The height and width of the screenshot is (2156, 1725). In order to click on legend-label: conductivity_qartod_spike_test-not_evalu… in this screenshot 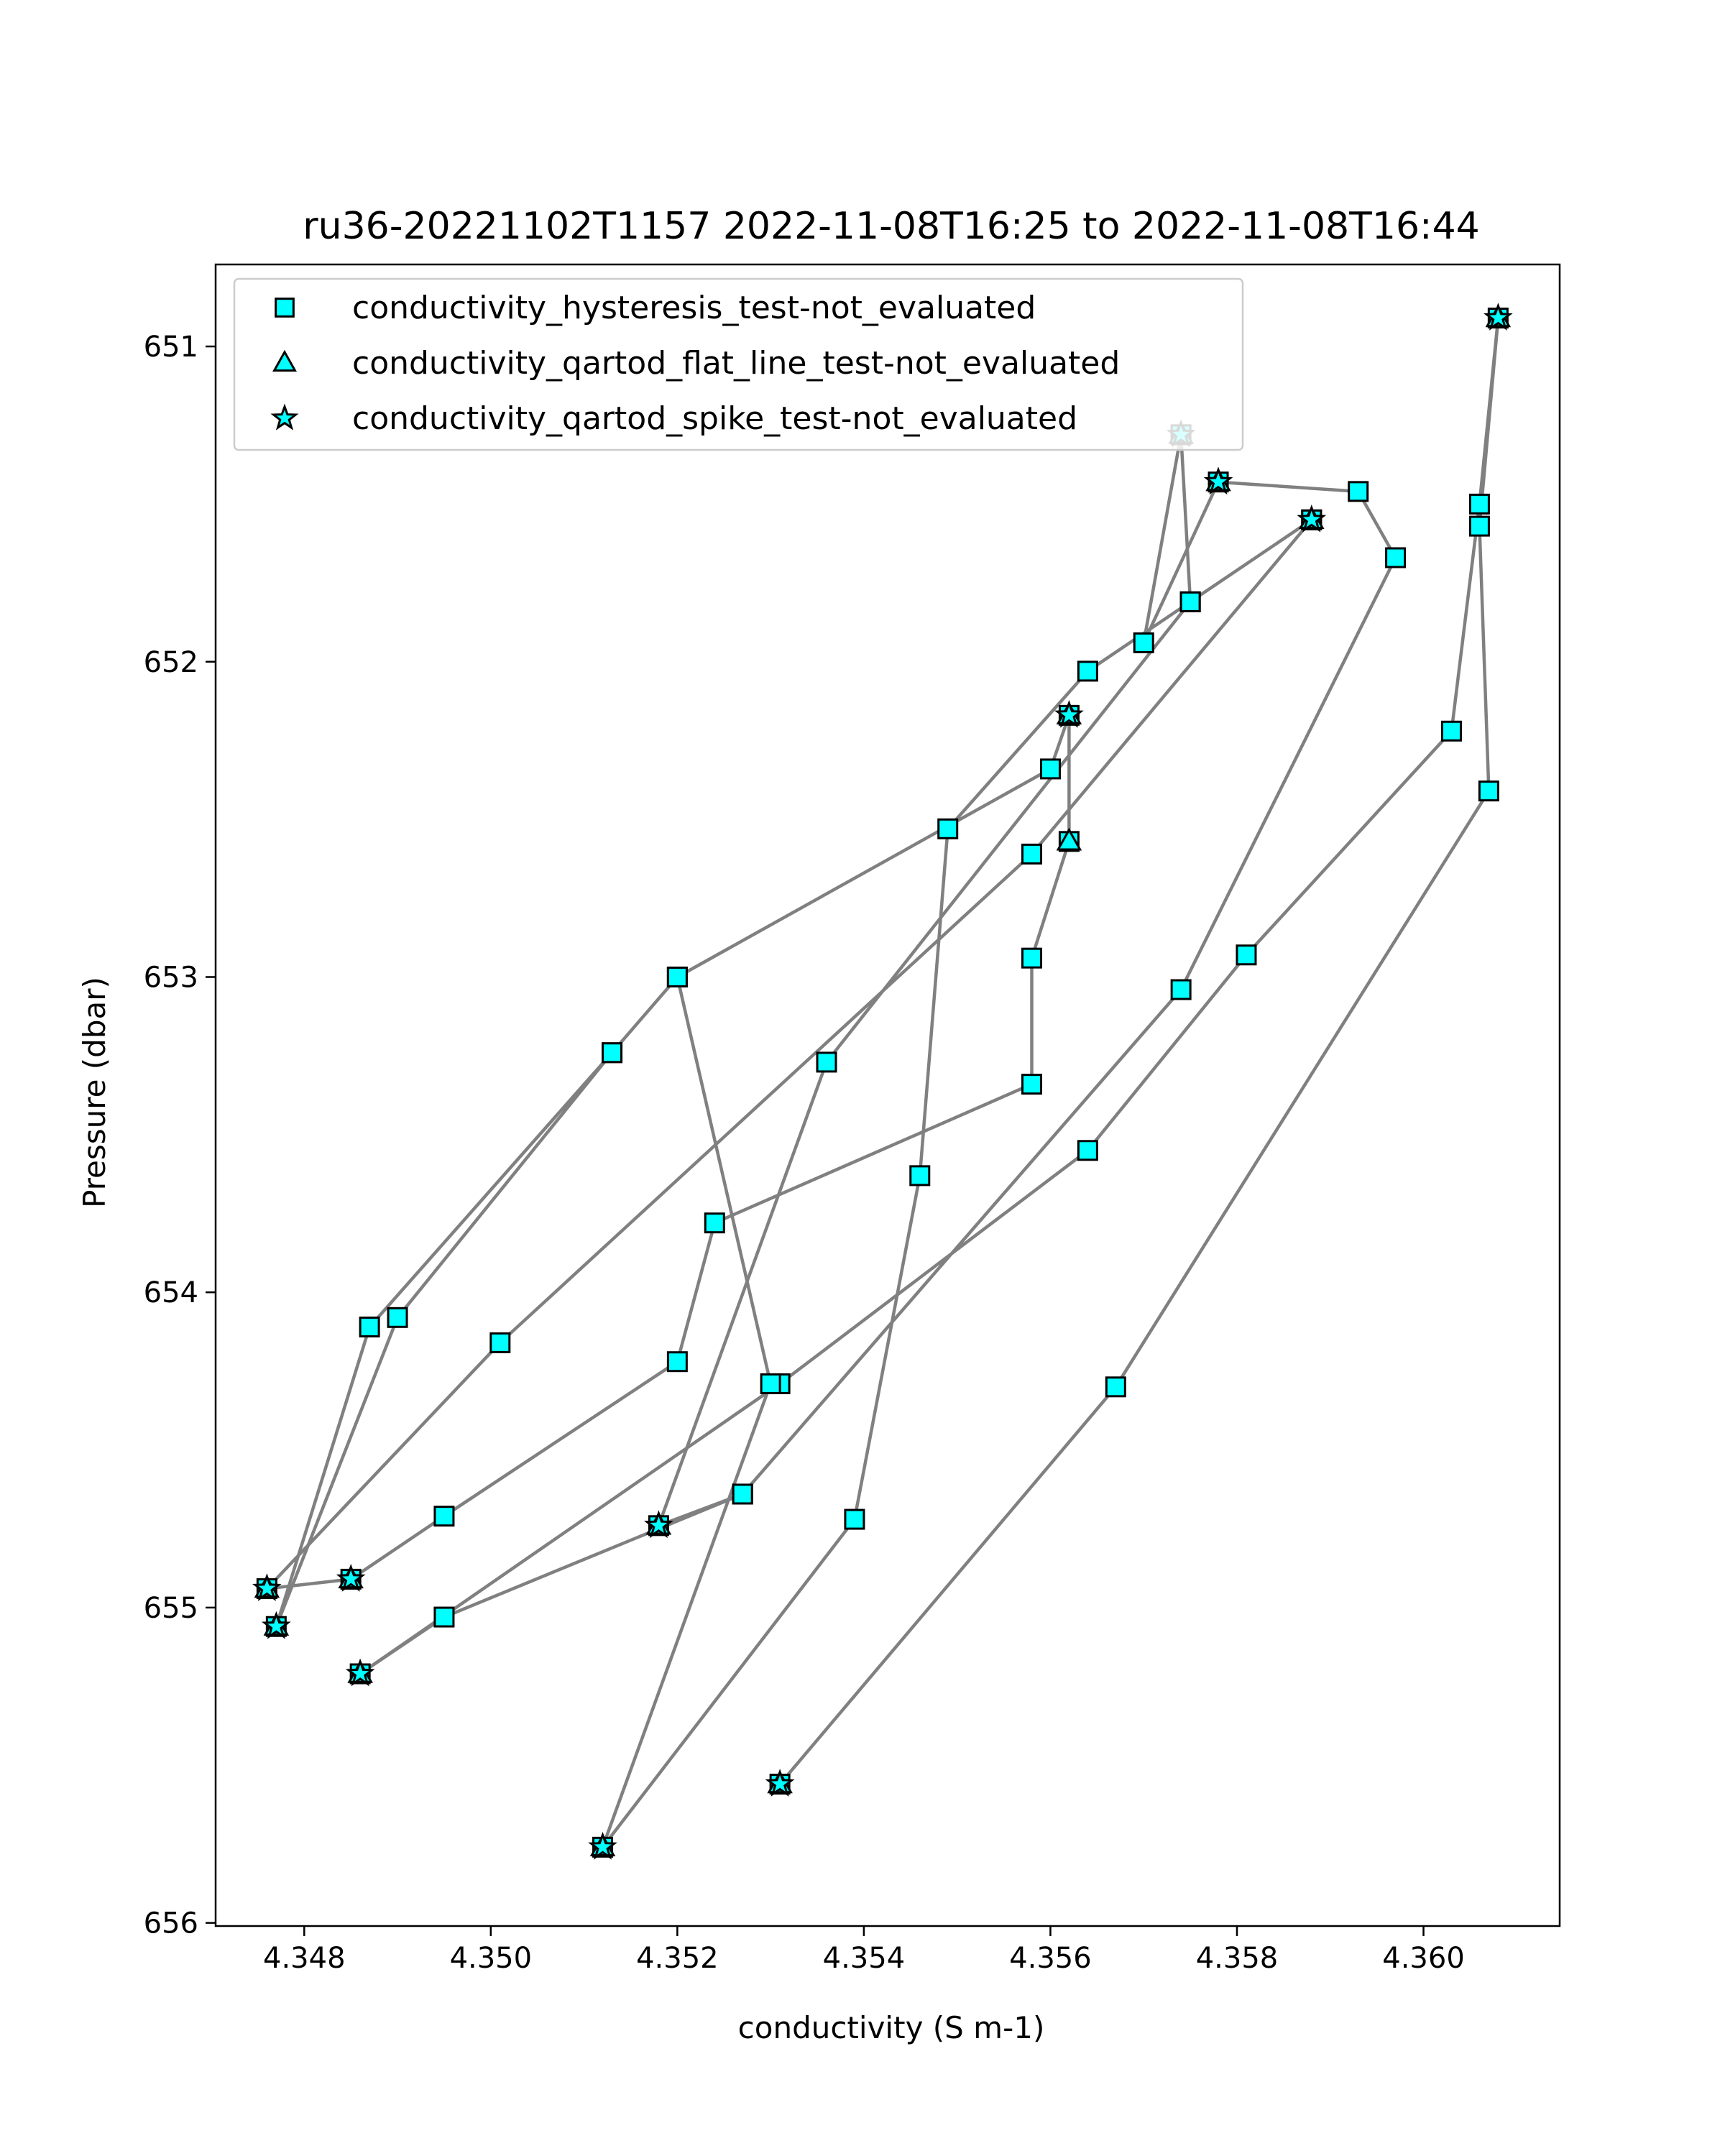, I will do `click(714, 419)`.